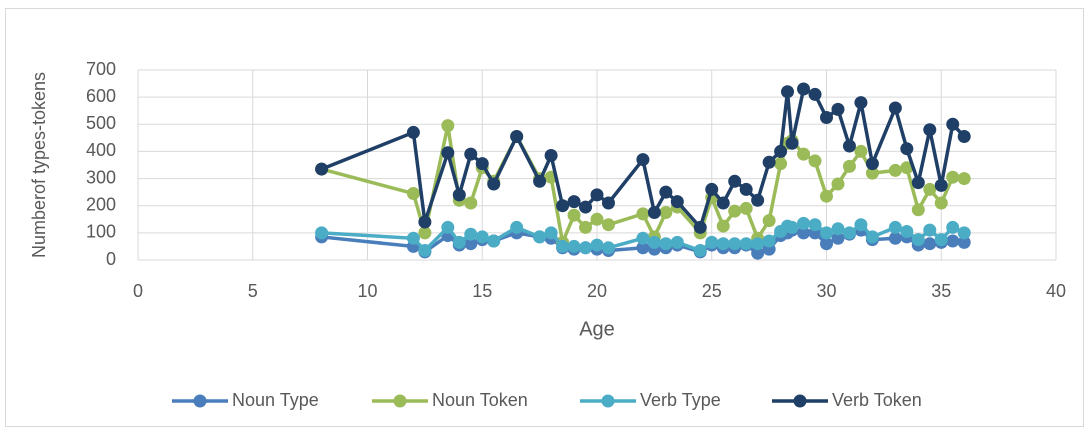 This screenshot has width=1089, height=437. What do you see at coordinates (101, 177) in the screenshot?
I see `y-tick-label: 300` at bounding box center [101, 177].